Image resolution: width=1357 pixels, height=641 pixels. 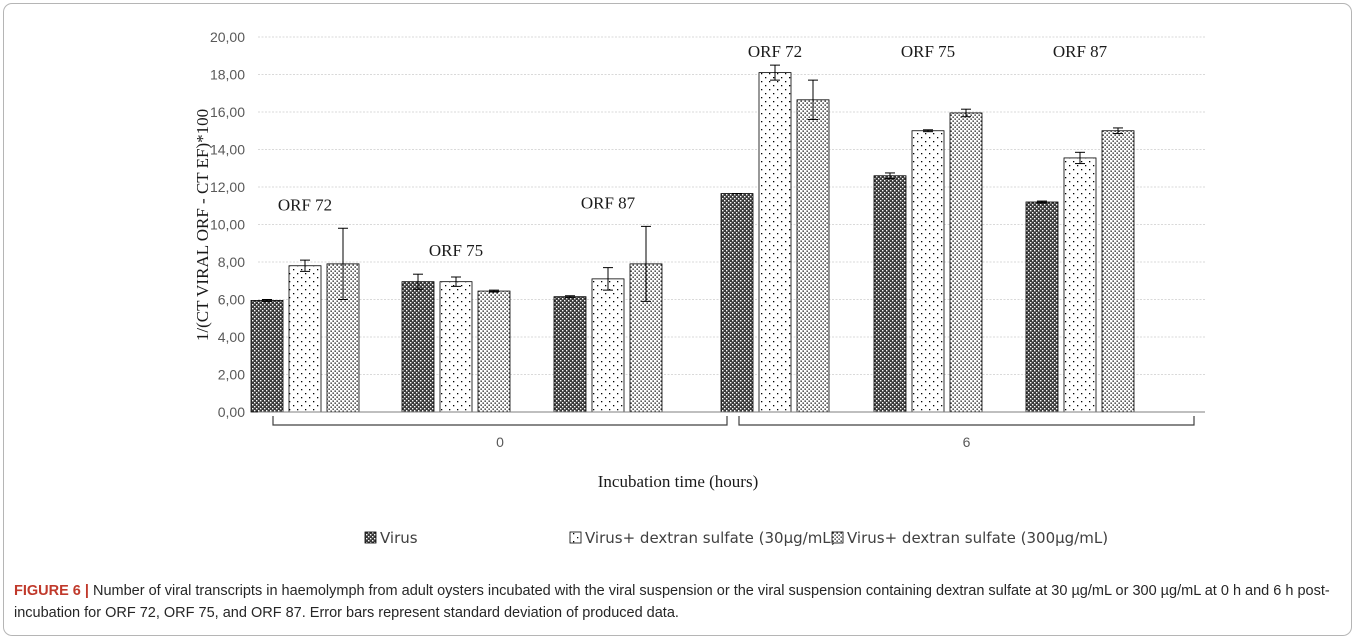 I want to click on y-tick-label: 14,00, so click(x=227, y=150).